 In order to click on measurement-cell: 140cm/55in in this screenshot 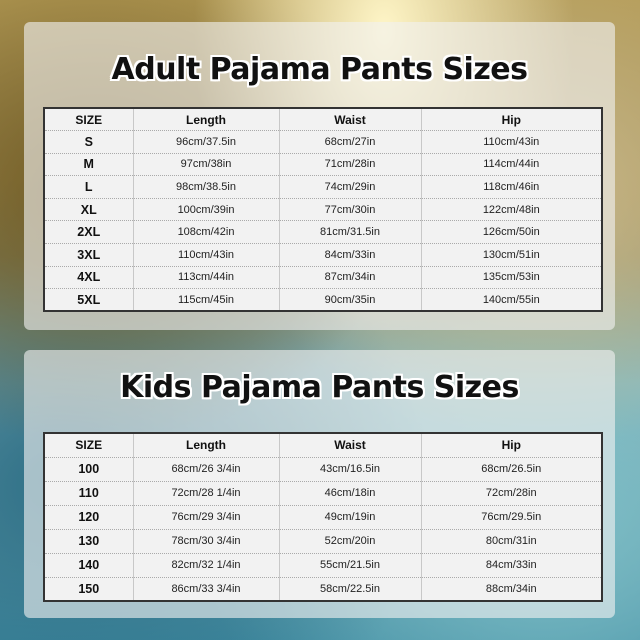, I will do `click(511, 300)`.